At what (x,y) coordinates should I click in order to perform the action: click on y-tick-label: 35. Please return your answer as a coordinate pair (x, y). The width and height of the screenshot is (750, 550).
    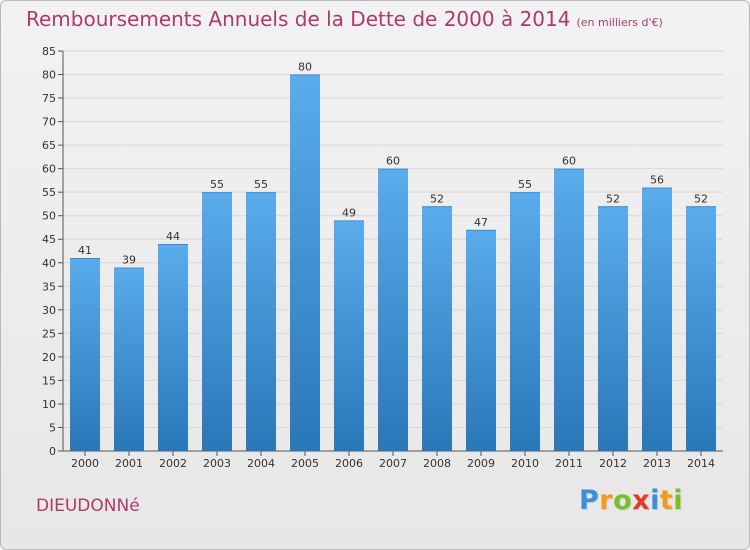
    Looking at the image, I should click on (49, 286).